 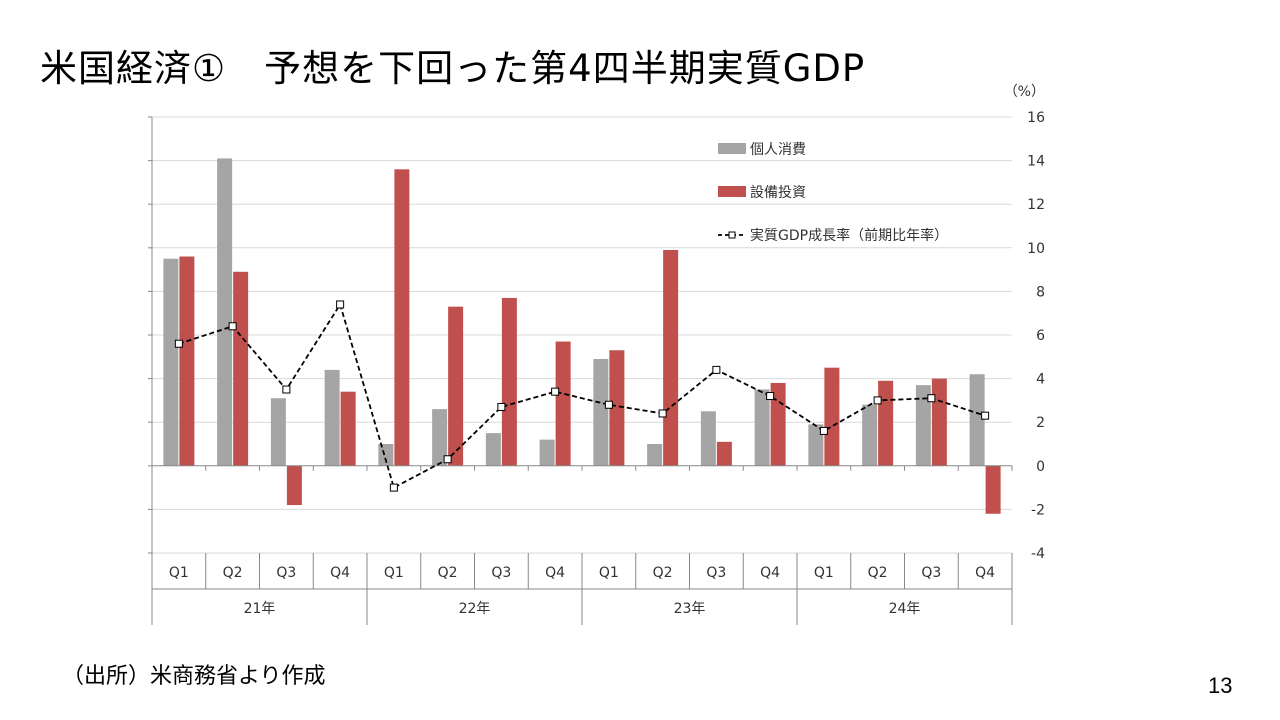 I want to click on y-tick-label: 2, so click(x=1040, y=423).